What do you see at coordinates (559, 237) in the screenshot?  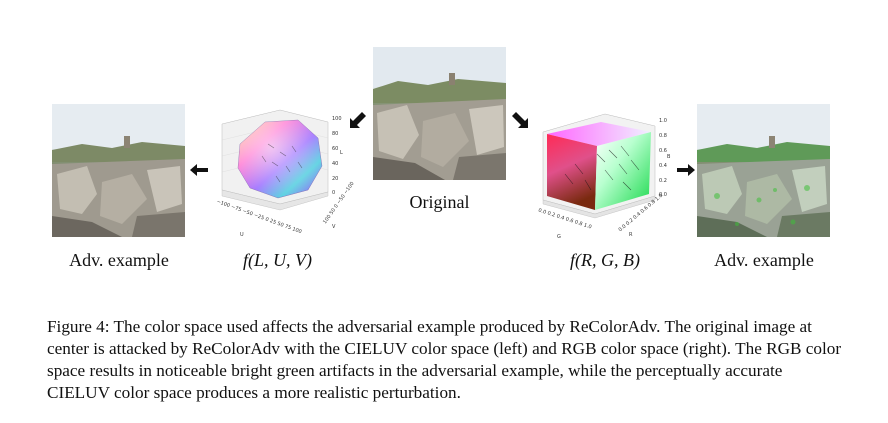 I see `g-axis-name: G` at bounding box center [559, 237].